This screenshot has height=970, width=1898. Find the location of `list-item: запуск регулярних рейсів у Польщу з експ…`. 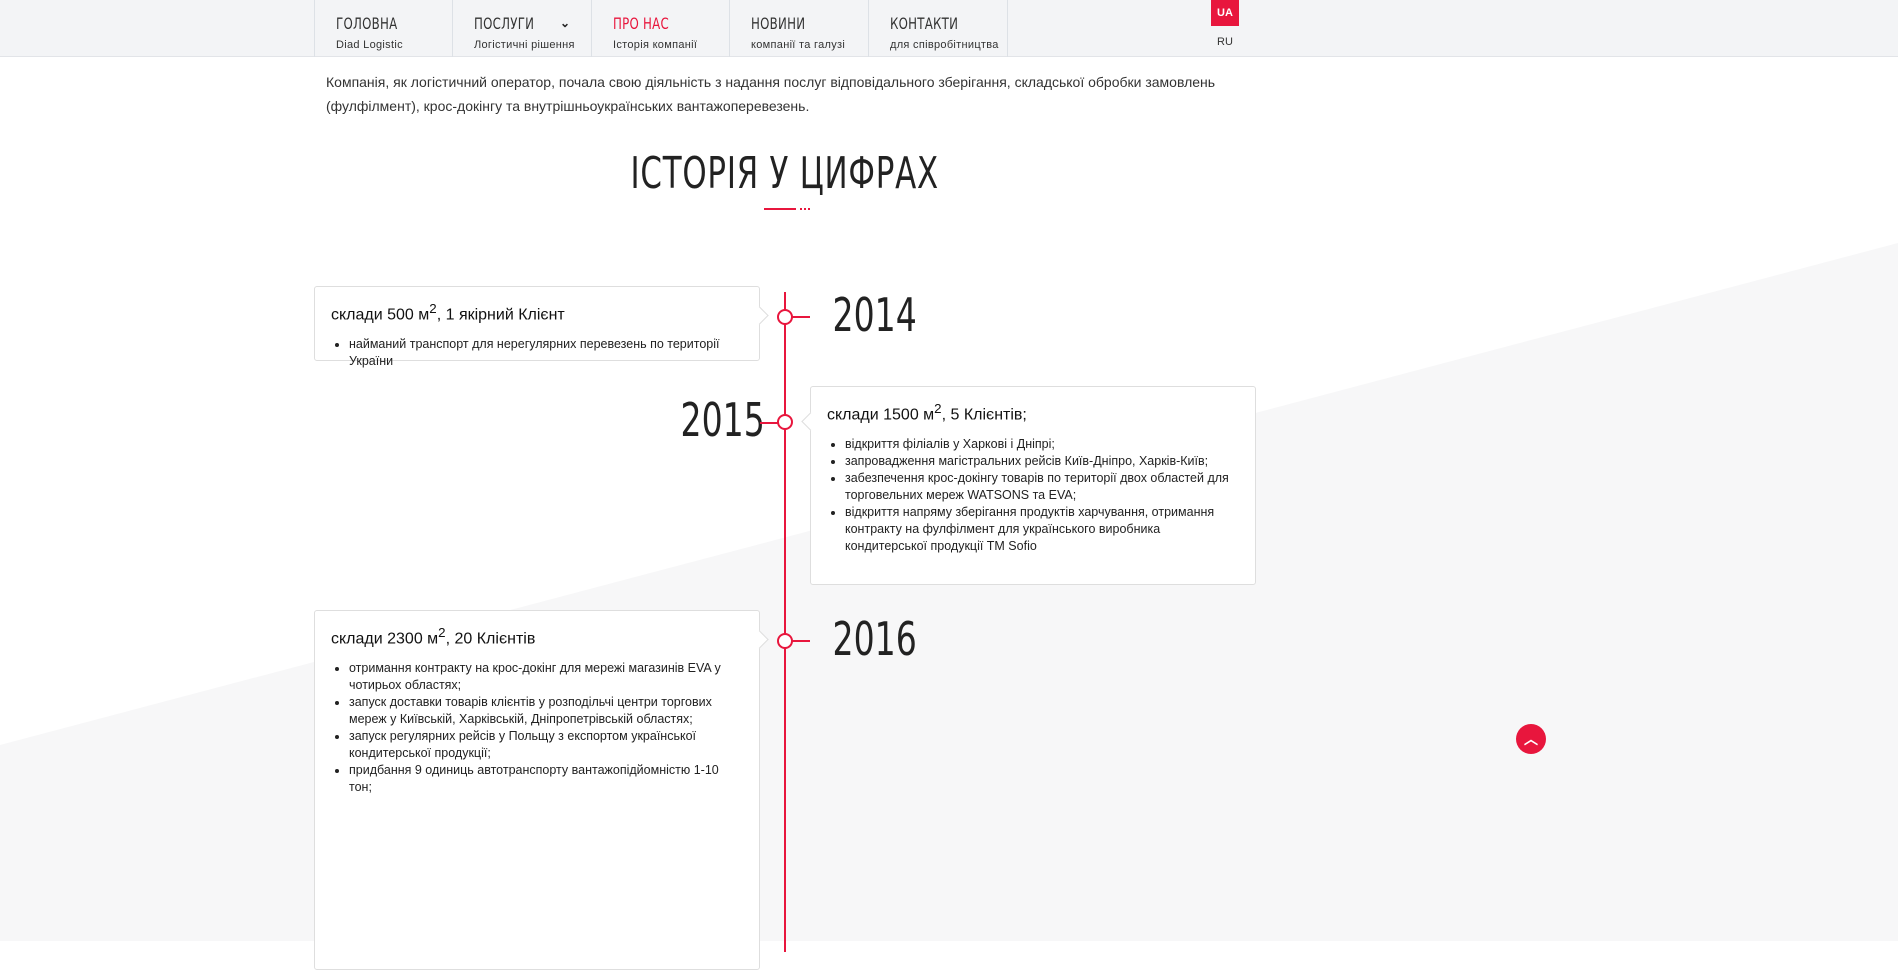

list-item: запуск регулярних рейсів у Польщу з експ… is located at coordinates (546, 745).